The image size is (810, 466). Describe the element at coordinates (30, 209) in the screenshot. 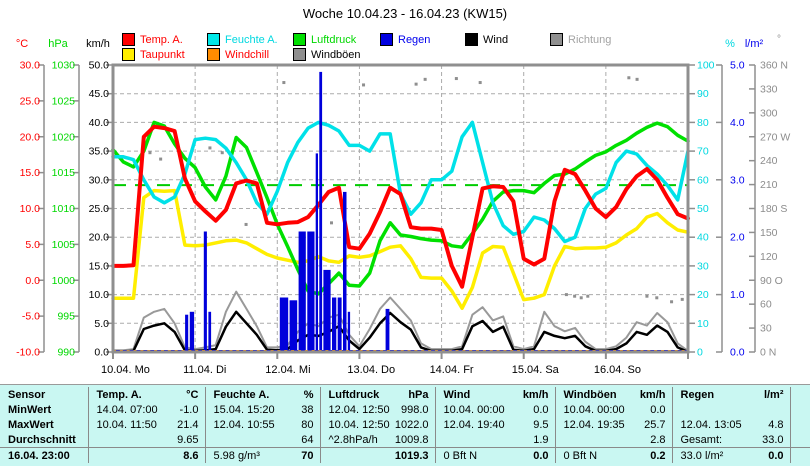

I see `svg-text: 10.0` at that location.